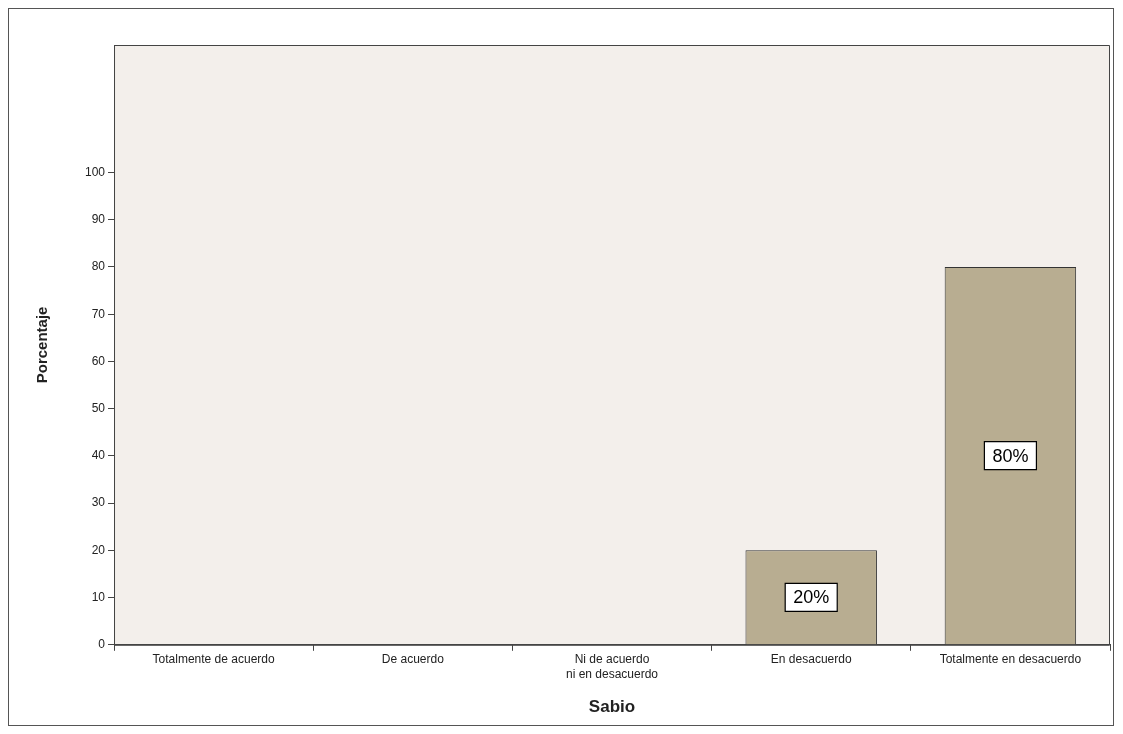 Image resolution: width=1123 pixels, height=734 pixels. What do you see at coordinates (811, 597) in the screenshot?
I see `data-label: 20%` at bounding box center [811, 597].